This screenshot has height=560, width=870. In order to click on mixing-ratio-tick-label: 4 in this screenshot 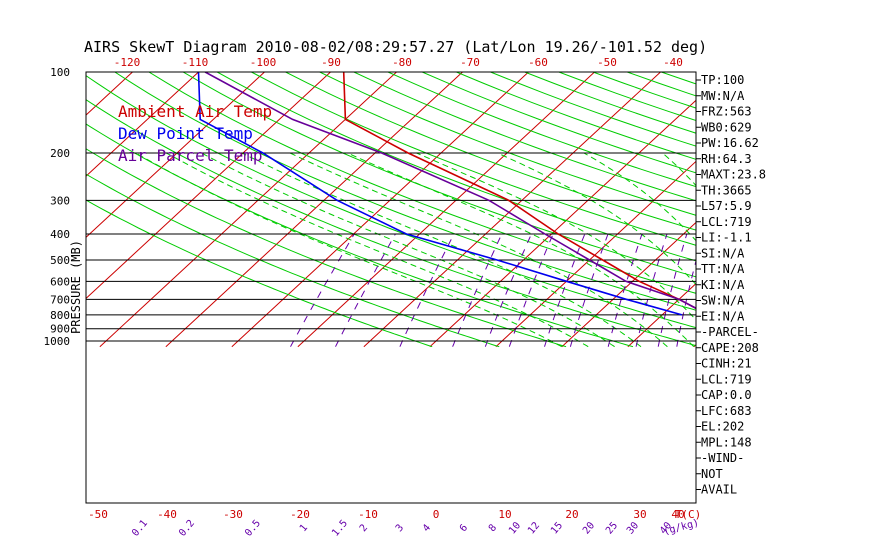, I will do `click(427, 529)`.